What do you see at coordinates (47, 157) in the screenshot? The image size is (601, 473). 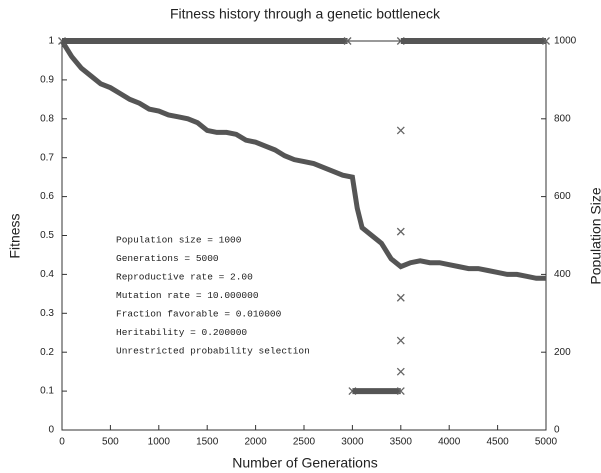 I see `y-tick-label: 0.7` at bounding box center [47, 157].